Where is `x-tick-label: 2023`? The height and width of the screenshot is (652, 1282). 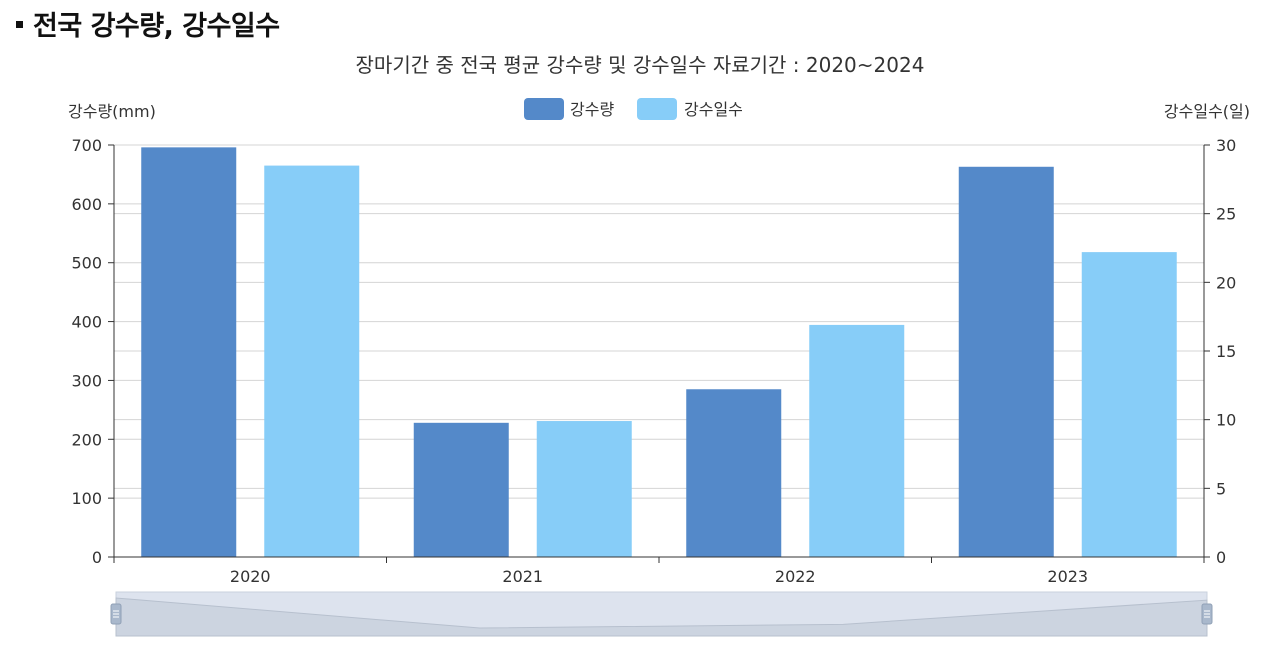
x-tick-label: 2023 is located at coordinates (1067, 576).